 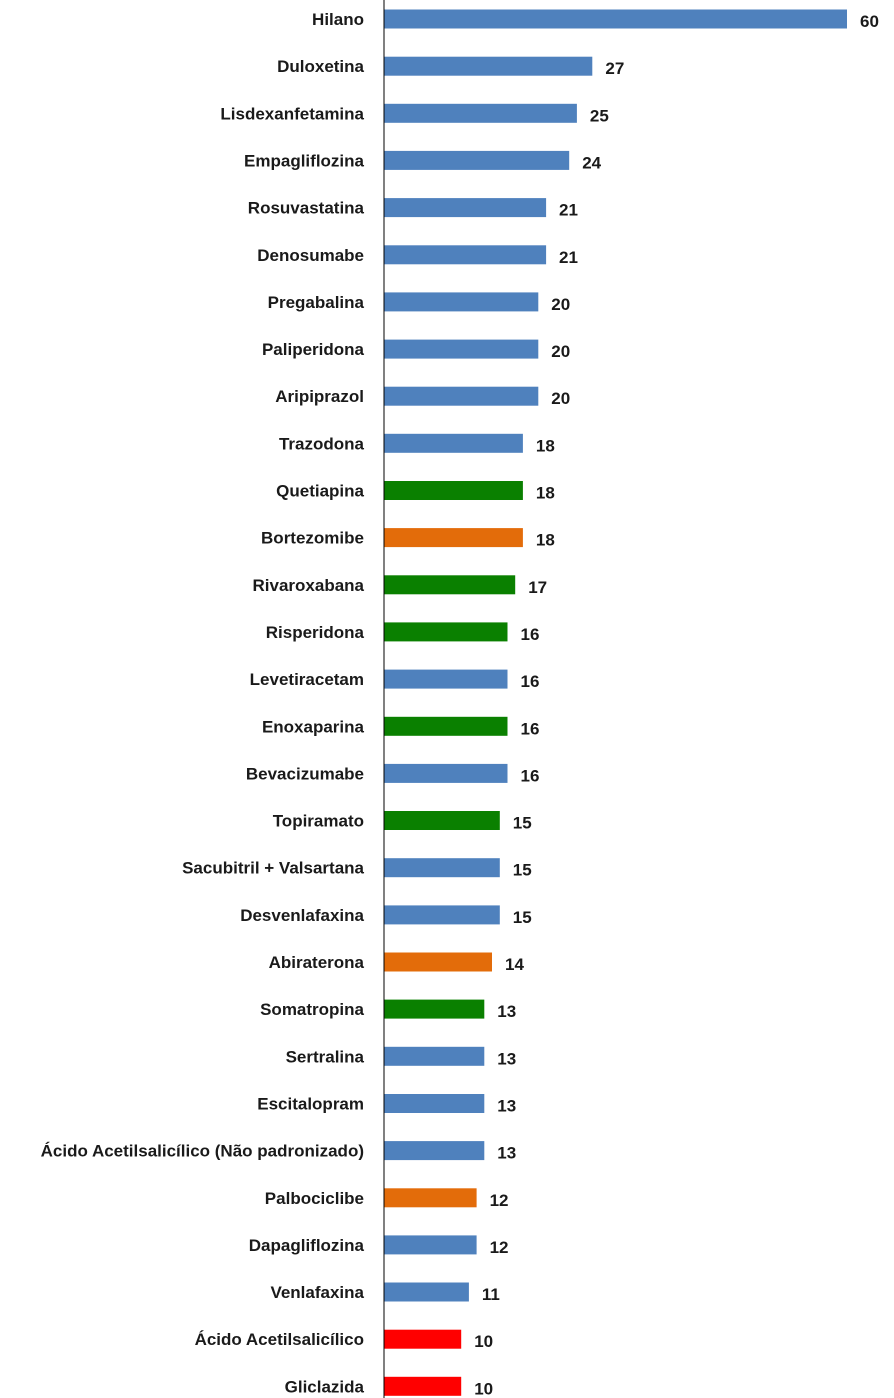 What do you see at coordinates (491, 1294) in the screenshot?
I see `value-label-venlafaxina: 11` at bounding box center [491, 1294].